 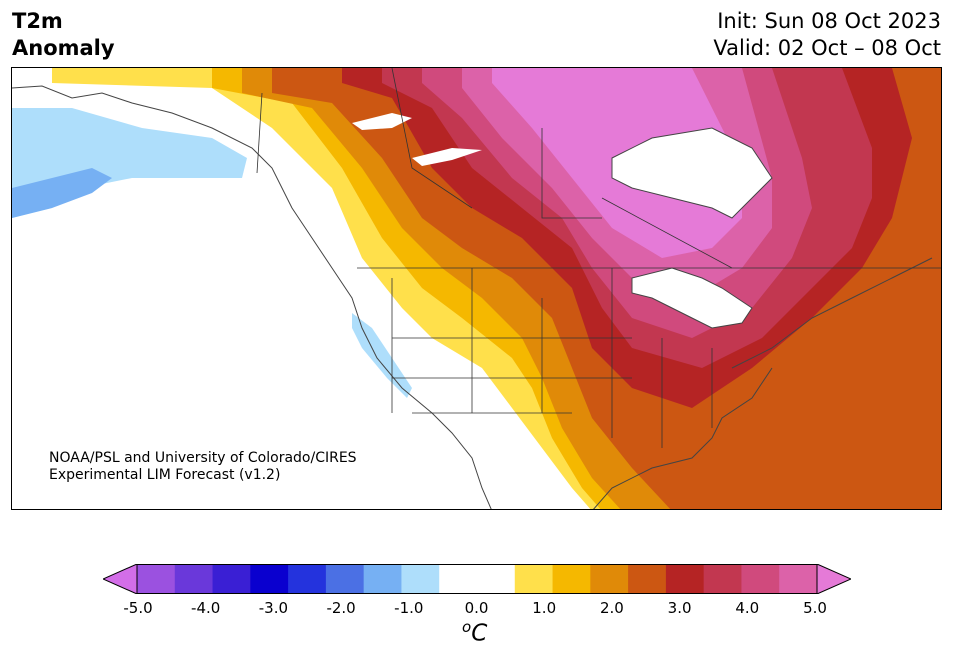 I want to click on great-bear-lake, so click(x=382, y=121).